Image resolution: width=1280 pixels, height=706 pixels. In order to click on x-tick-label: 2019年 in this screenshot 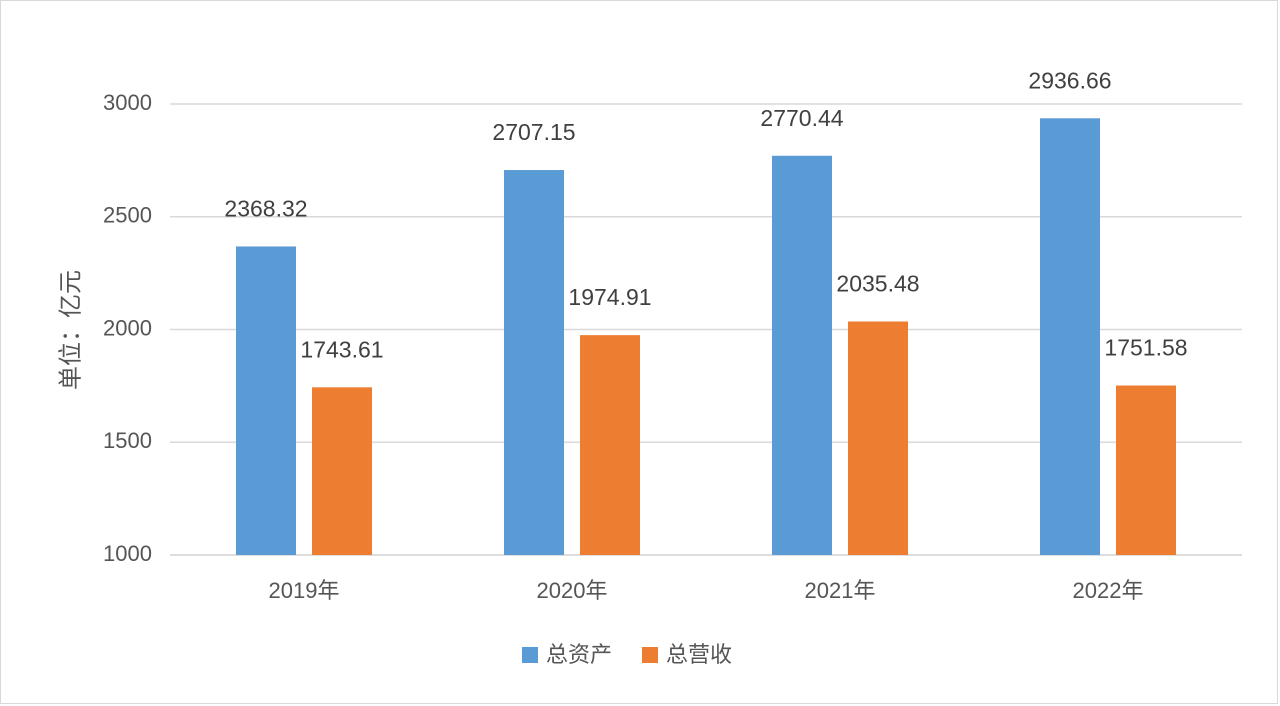, I will do `click(304, 590)`.